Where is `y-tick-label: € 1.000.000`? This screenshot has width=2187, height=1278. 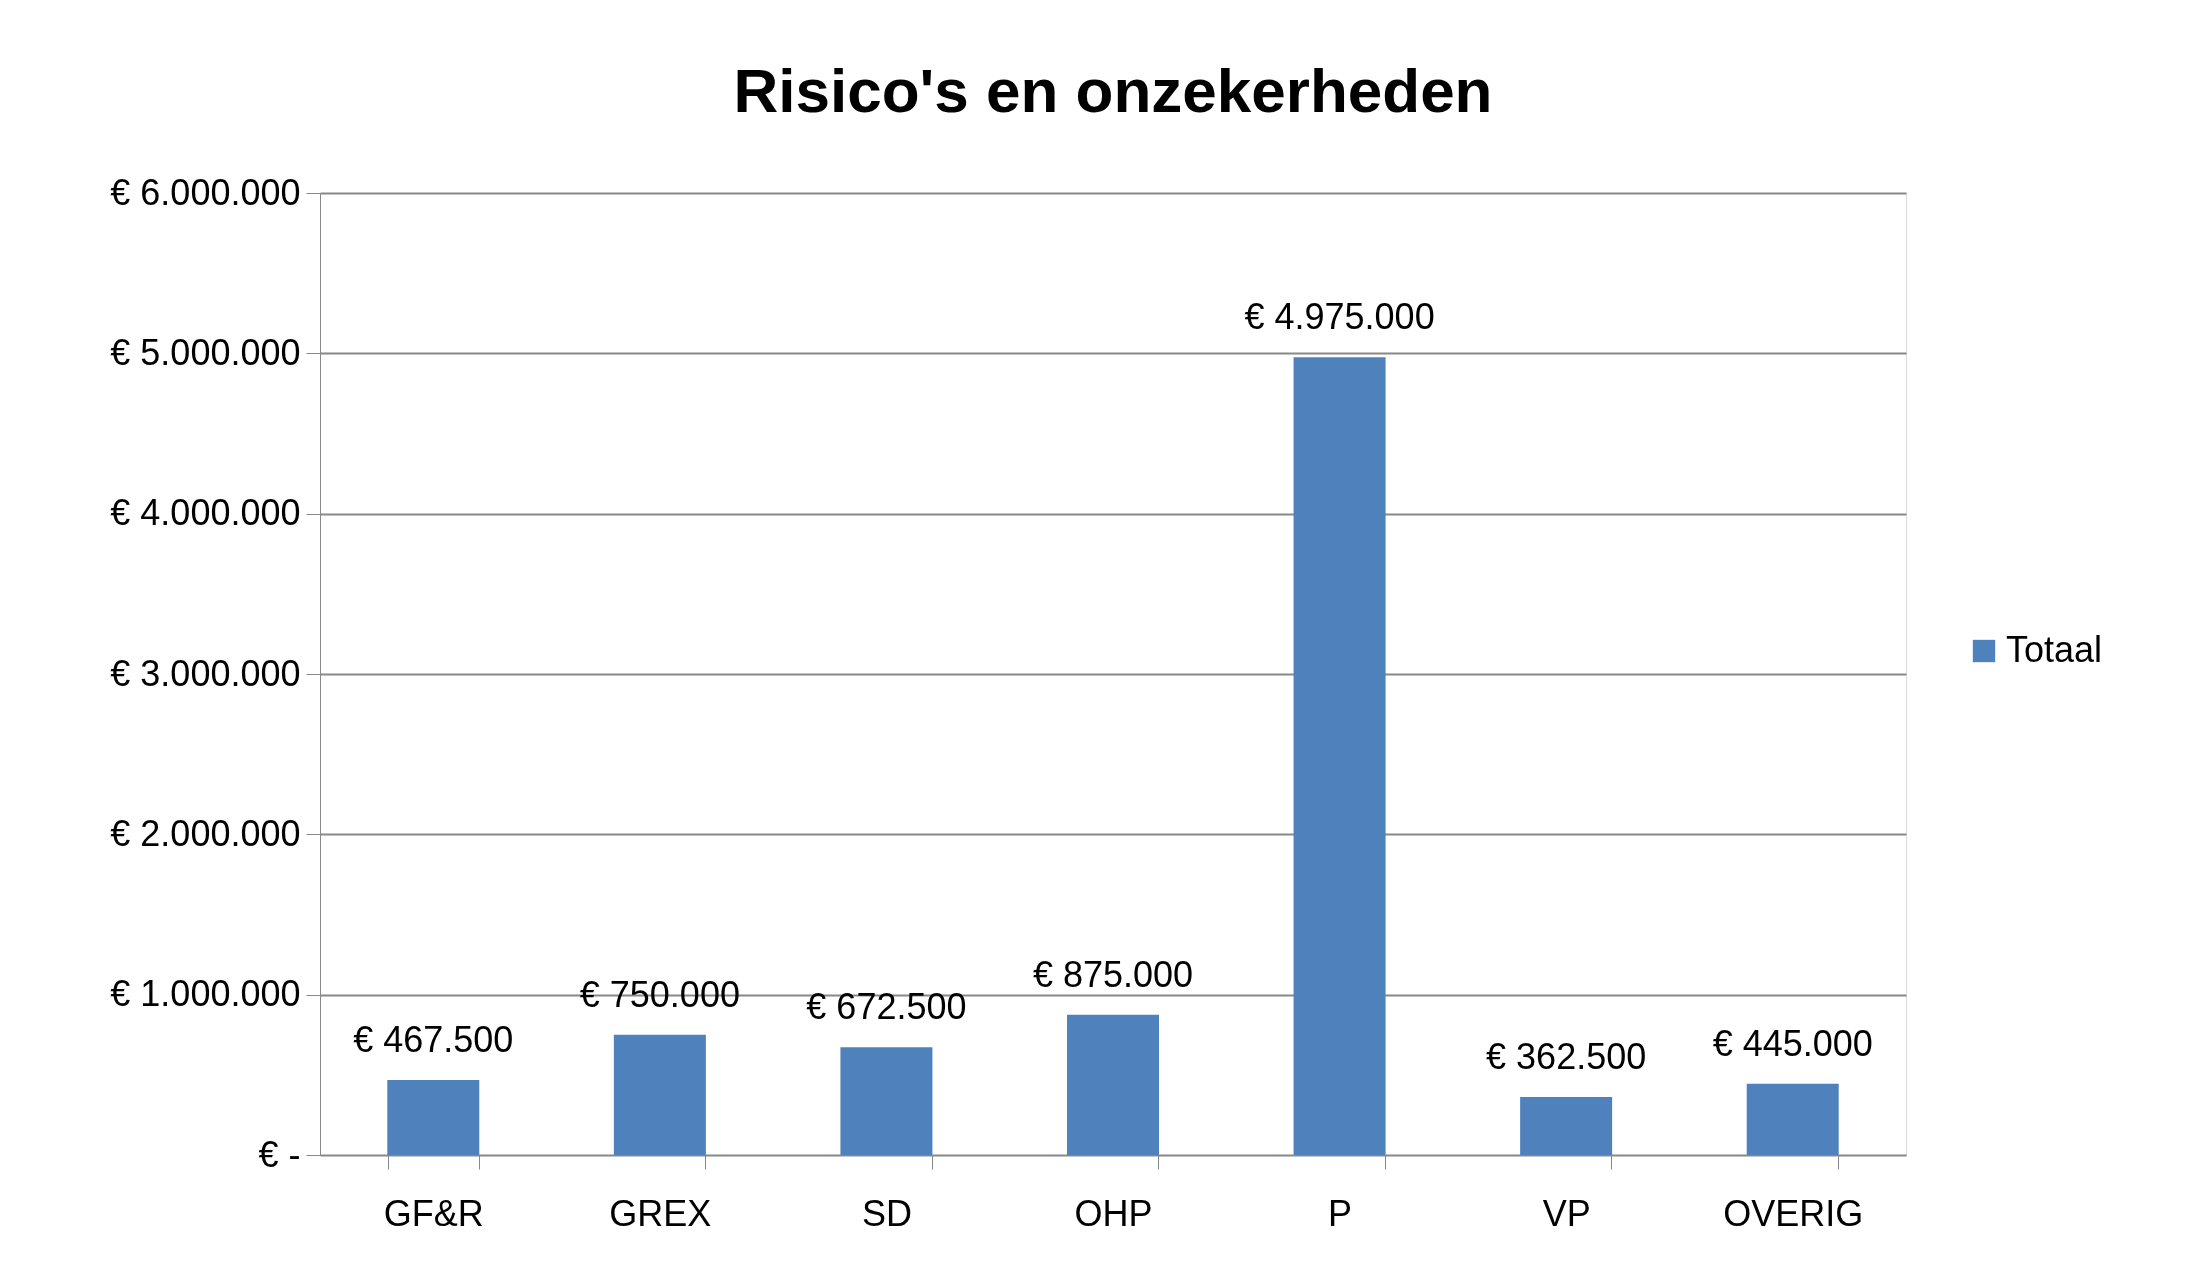 y-tick-label: € 1.000.000 is located at coordinates (205, 994).